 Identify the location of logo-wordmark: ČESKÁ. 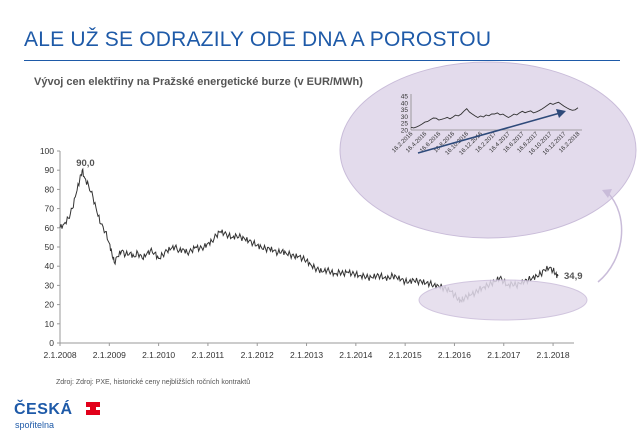
(43, 409).